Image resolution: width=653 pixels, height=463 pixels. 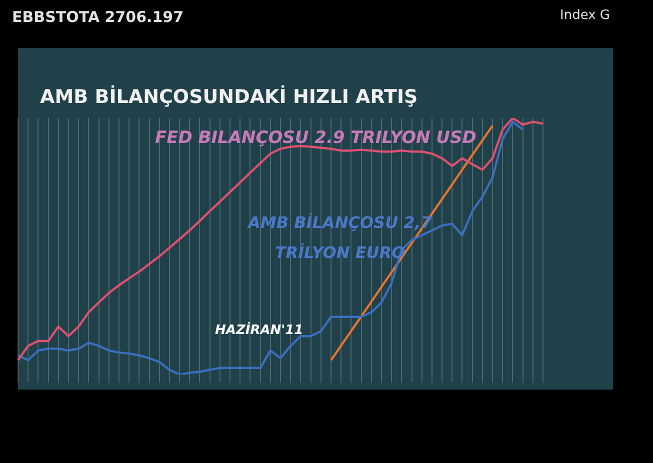 What do you see at coordinates (259, 330) in the screenshot?
I see `annotation: HAZİRAN'11` at bounding box center [259, 330].